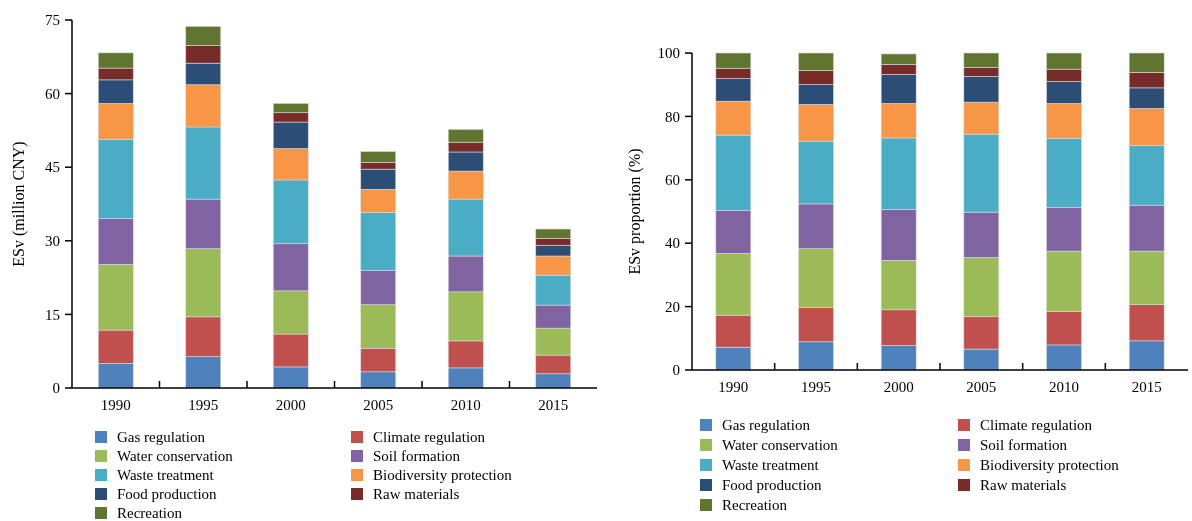 The image size is (1192, 521). What do you see at coordinates (52, 241) in the screenshot?
I see `y-tick-label: 30` at bounding box center [52, 241].